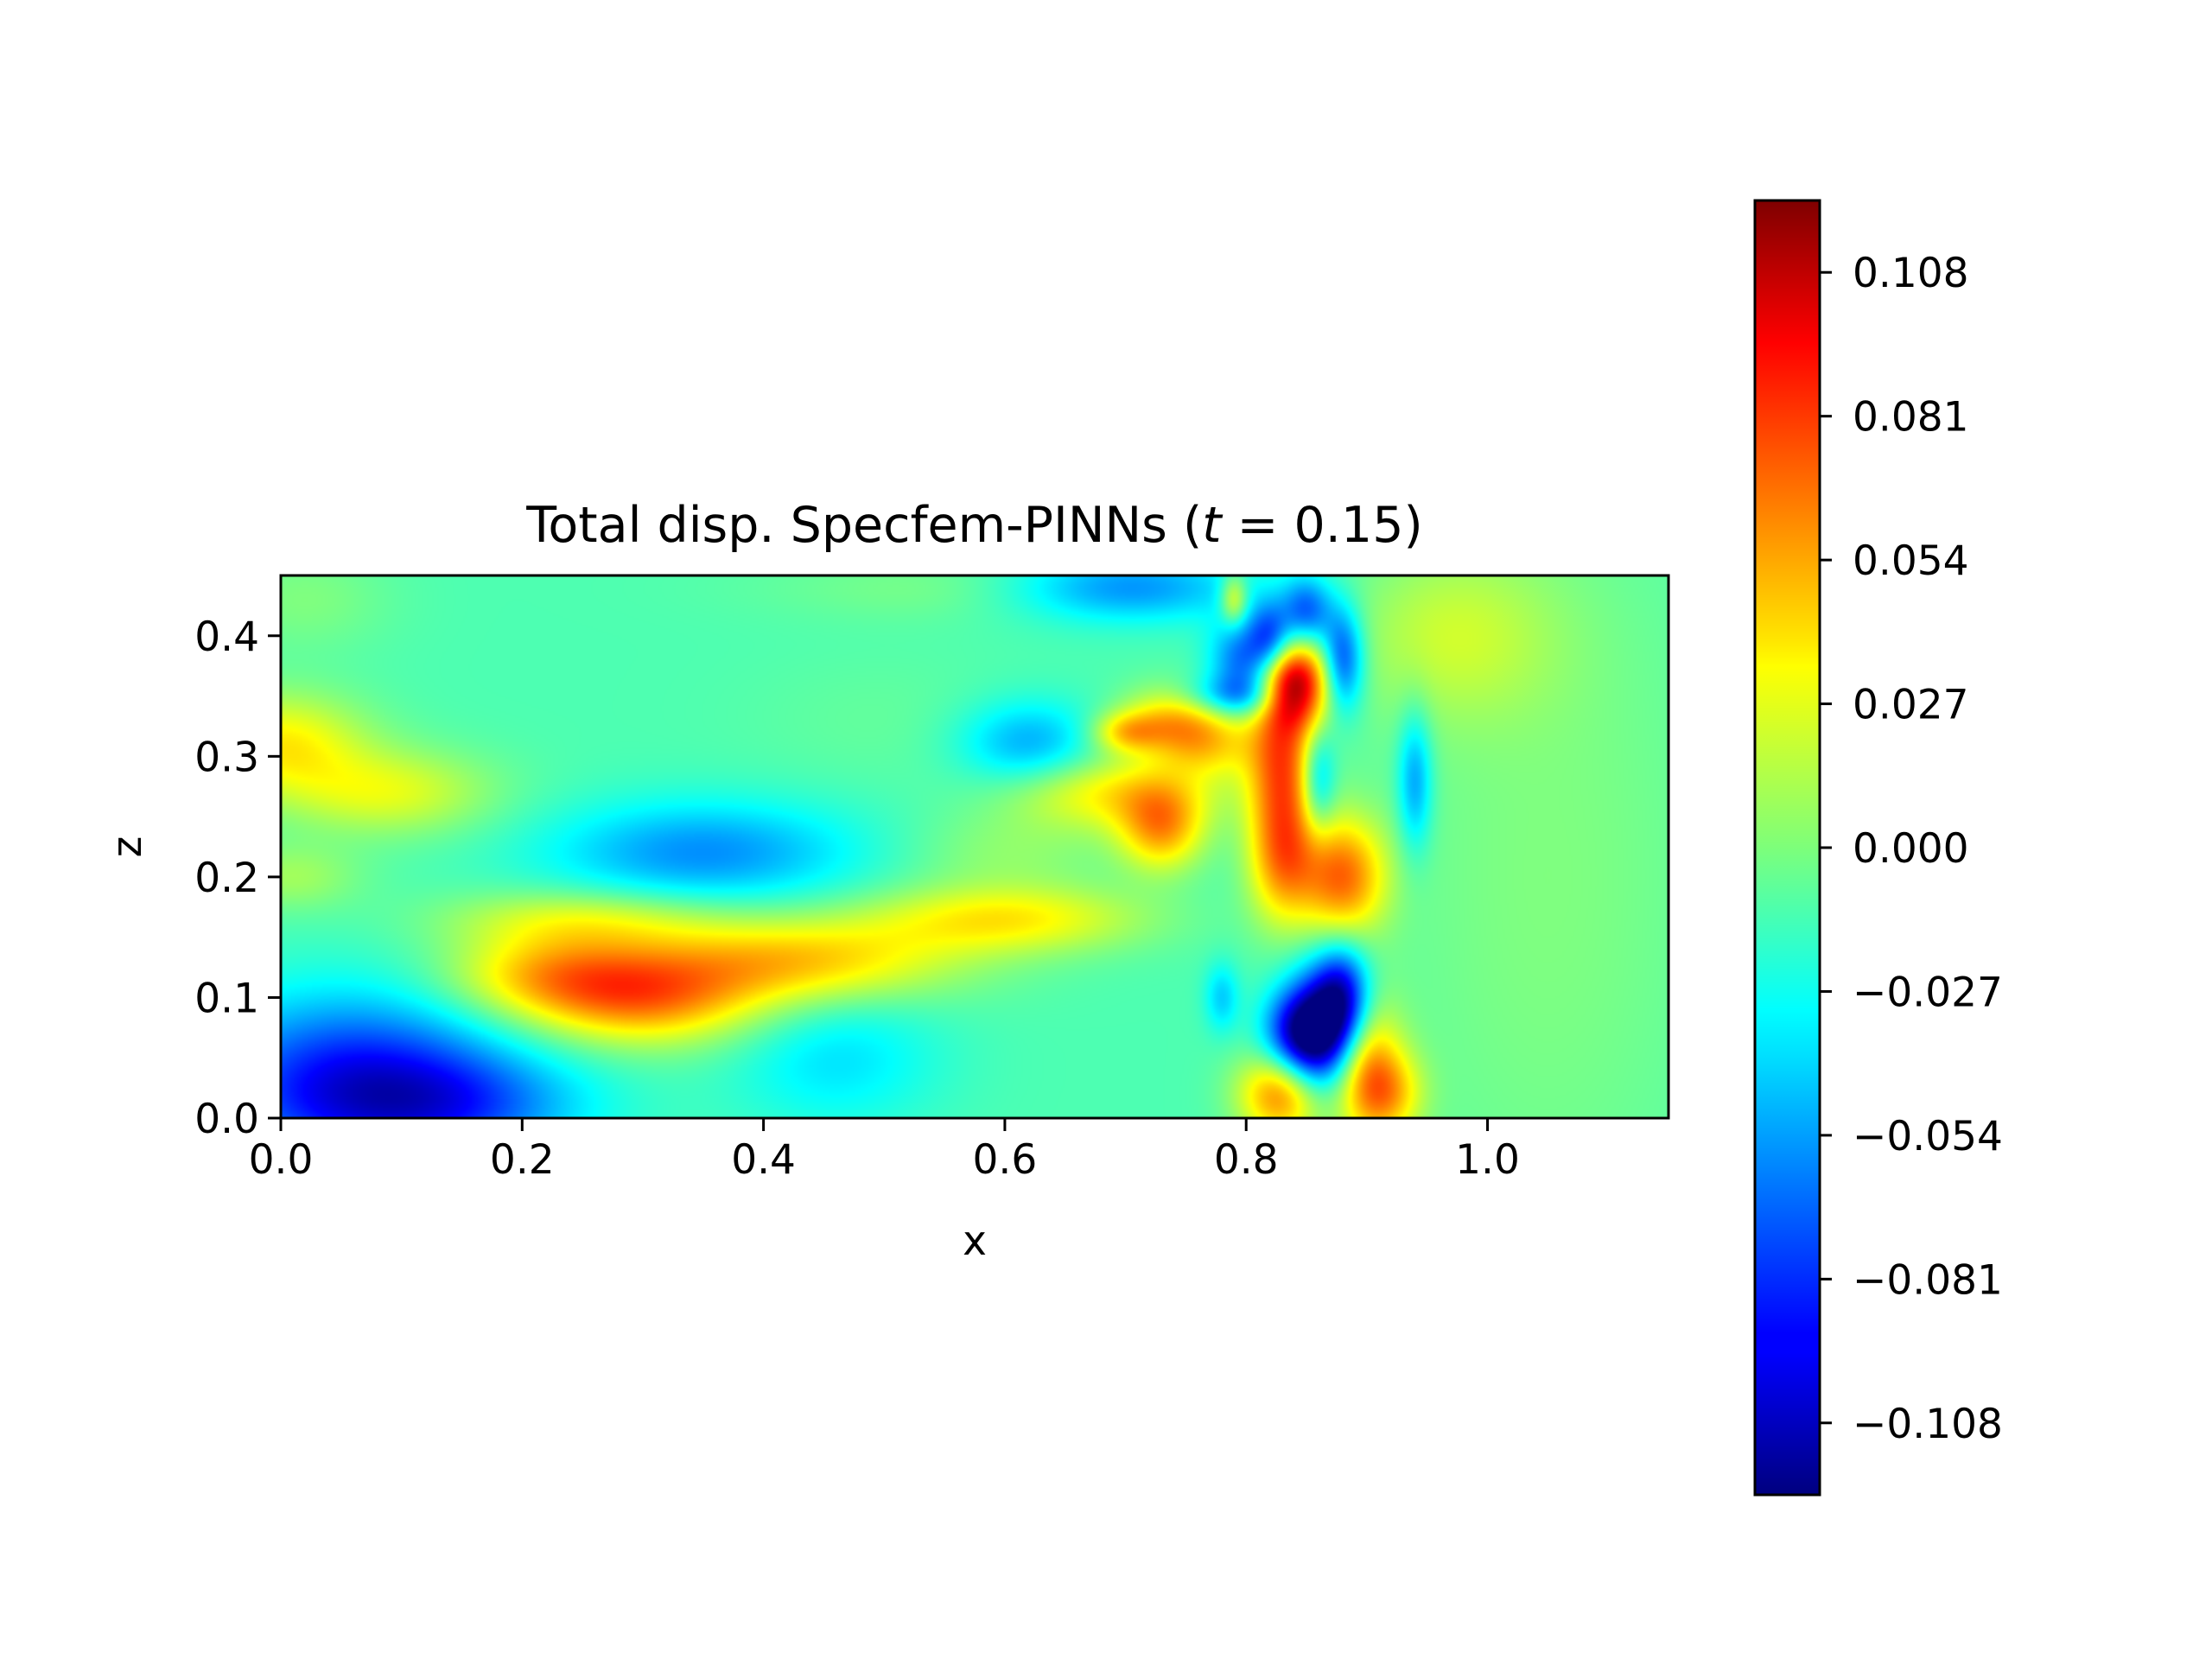 This screenshot has width=2212, height=1659. What do you see at coordinates (1911, 273) in the screenshot?
I see `colorbar-tick-label: 0.108` at bounding box center [1911, 273].